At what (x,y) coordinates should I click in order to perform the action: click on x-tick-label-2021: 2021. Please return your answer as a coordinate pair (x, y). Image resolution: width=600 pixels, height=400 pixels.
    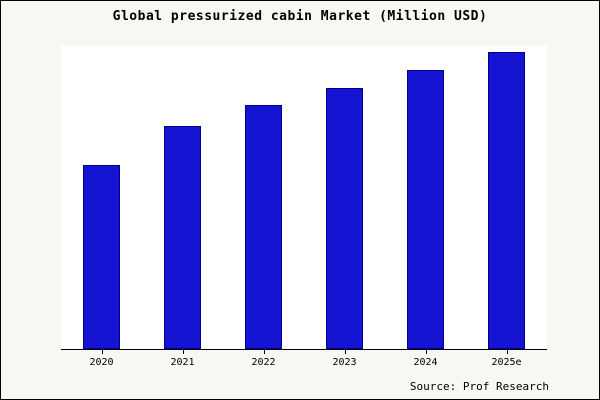
    Looking at the image, I should click on (182, 359).